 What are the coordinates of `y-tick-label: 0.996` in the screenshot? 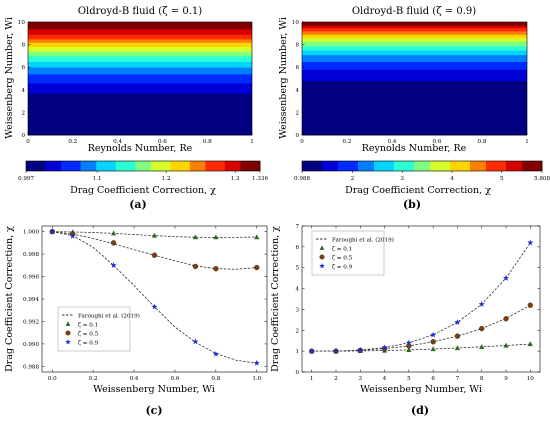 It's located at (31, 278).